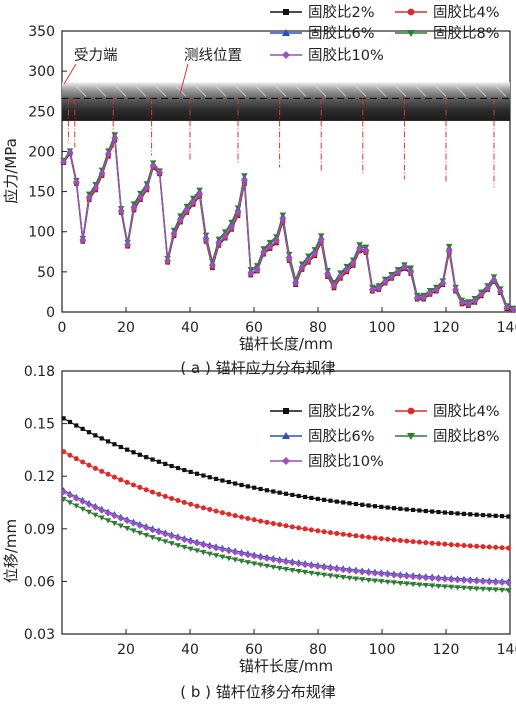  I want to click on series-line, so click(286, 500).